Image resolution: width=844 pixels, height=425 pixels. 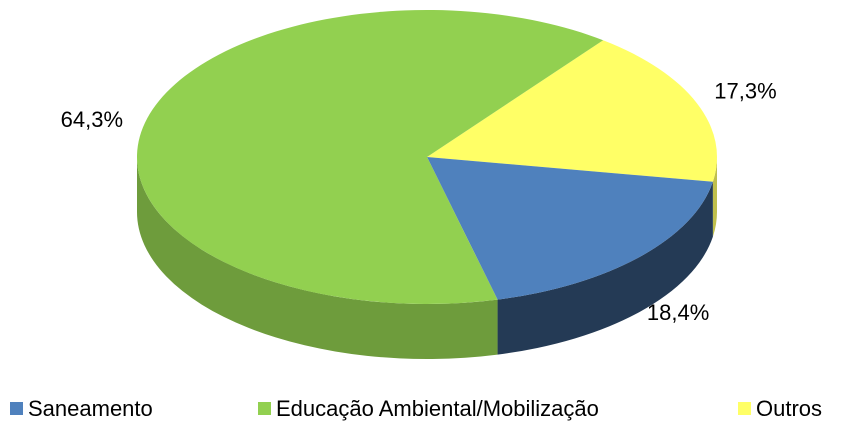 What do you see at coordinates (90, 408) in the screenshot?
I see `legend-label: Saneamento` at bounding box center [90, 408].